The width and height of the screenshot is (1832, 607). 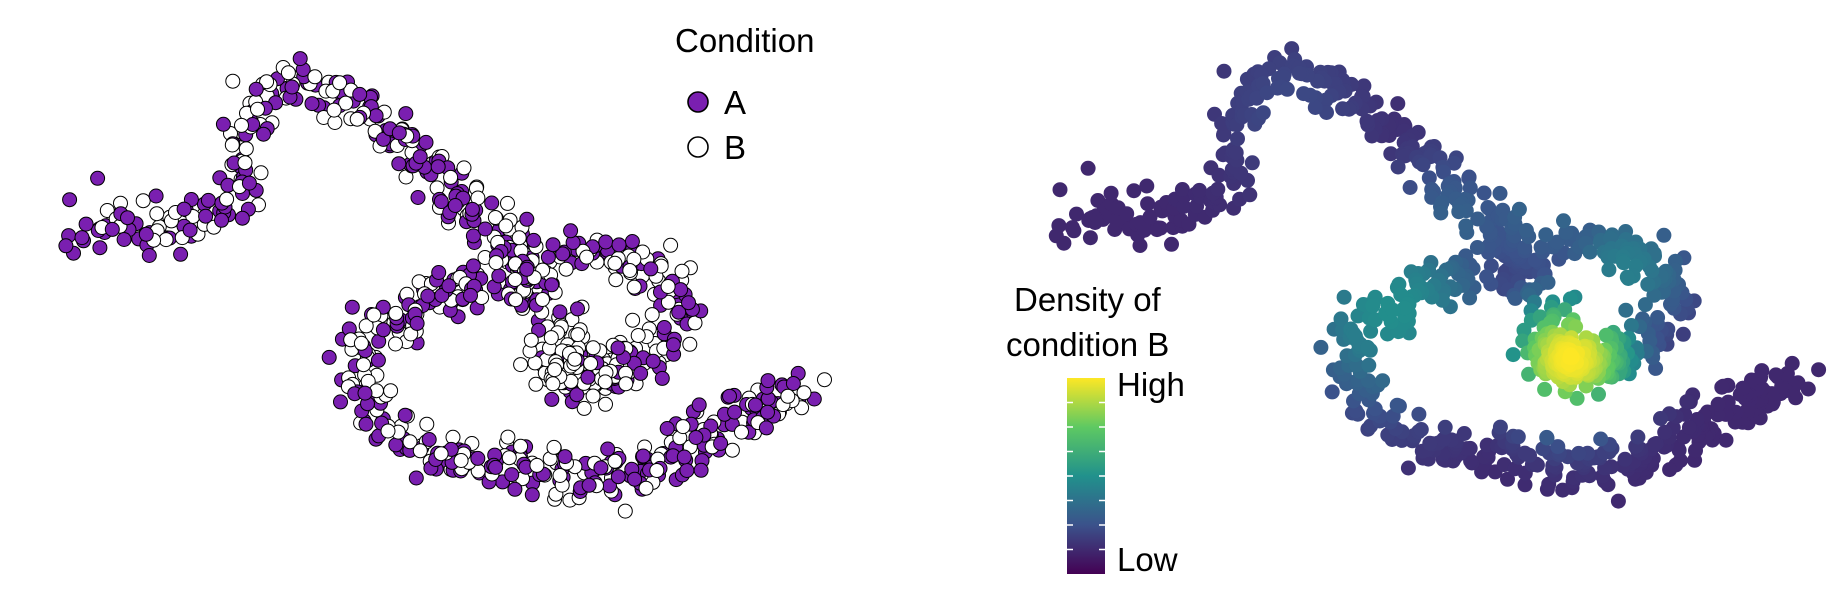 What do you see at coordinates (735, 102) in the screenshot?
I see `legend-label-a: A` at bounding box center [735, 102].